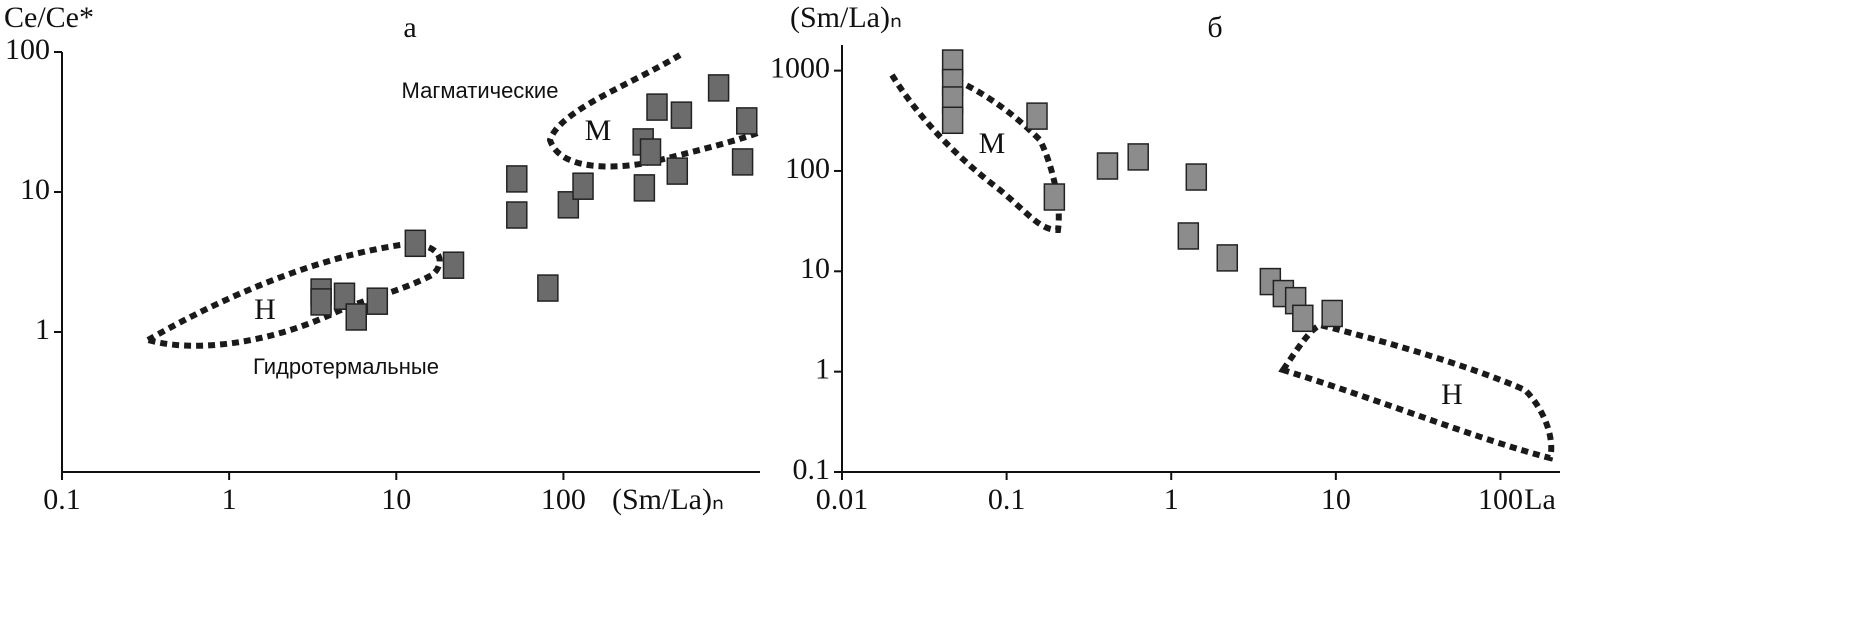  Describe the element at coordinates (800, 68) in the screenshot. I see `y-tick-label: 1000` at that location.